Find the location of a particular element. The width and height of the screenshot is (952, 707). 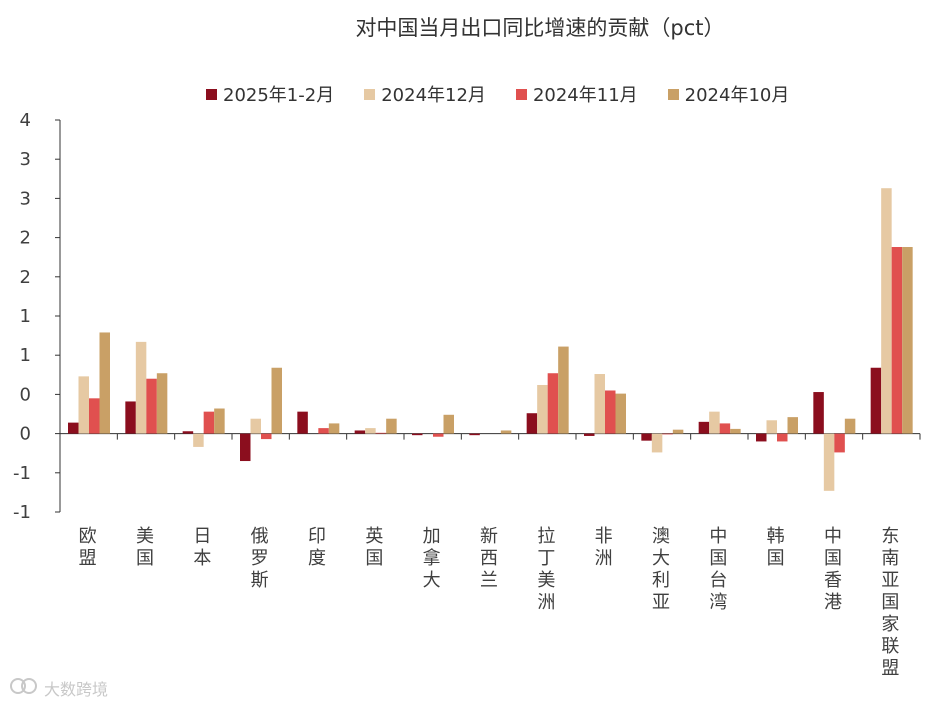

watermark: 大数跨境 is located at coordinates (59, 688).